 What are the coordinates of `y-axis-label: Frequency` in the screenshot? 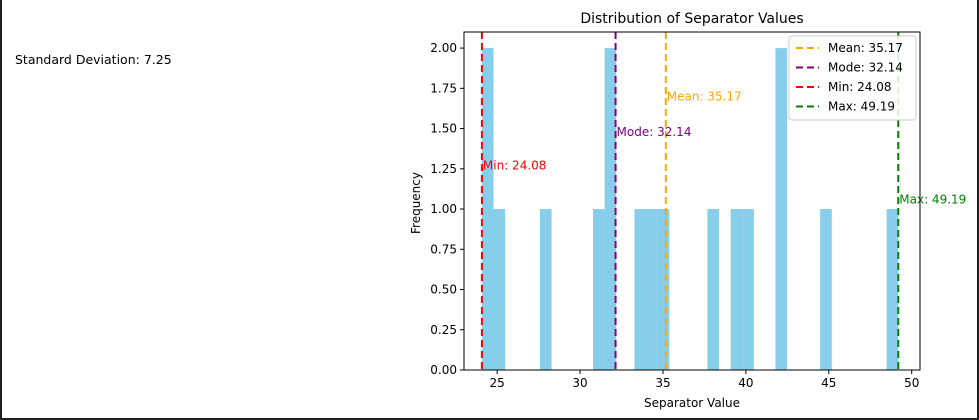 It's located at (416, 203).